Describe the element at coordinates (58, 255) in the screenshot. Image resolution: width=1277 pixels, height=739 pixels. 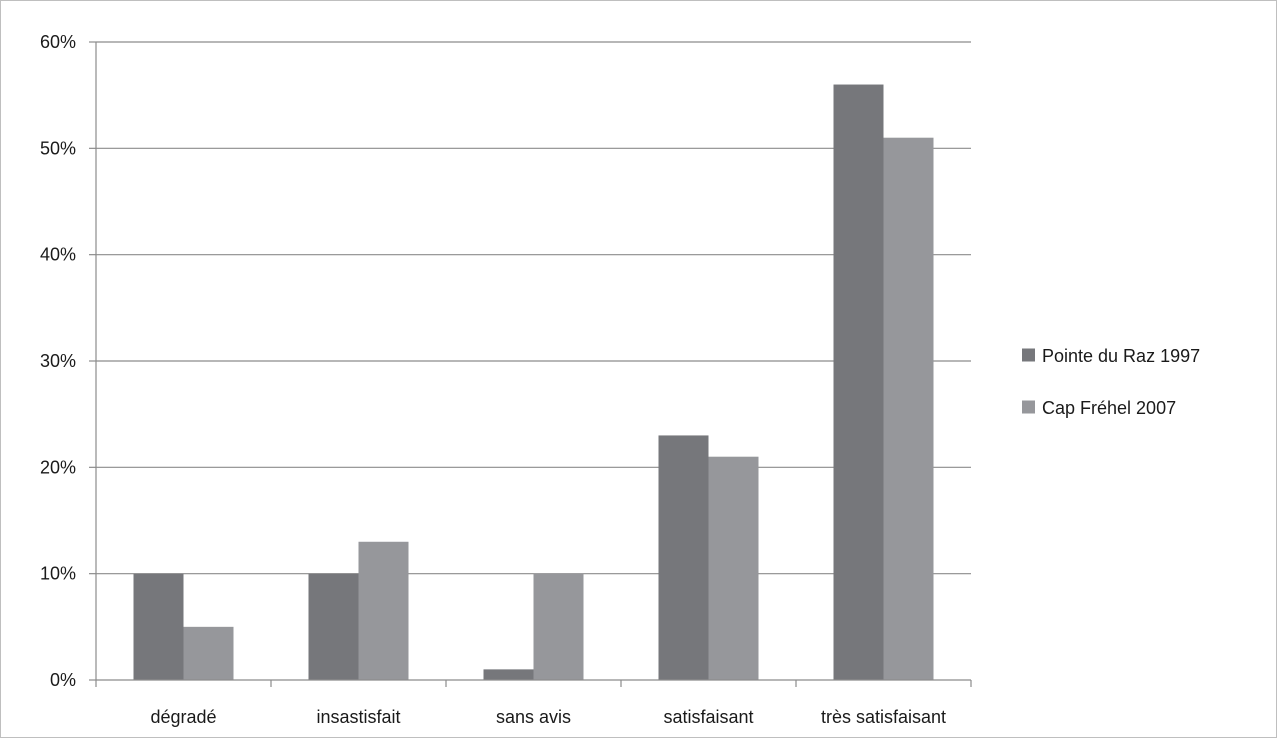
I see `y-tick-label: 40%` at that location.